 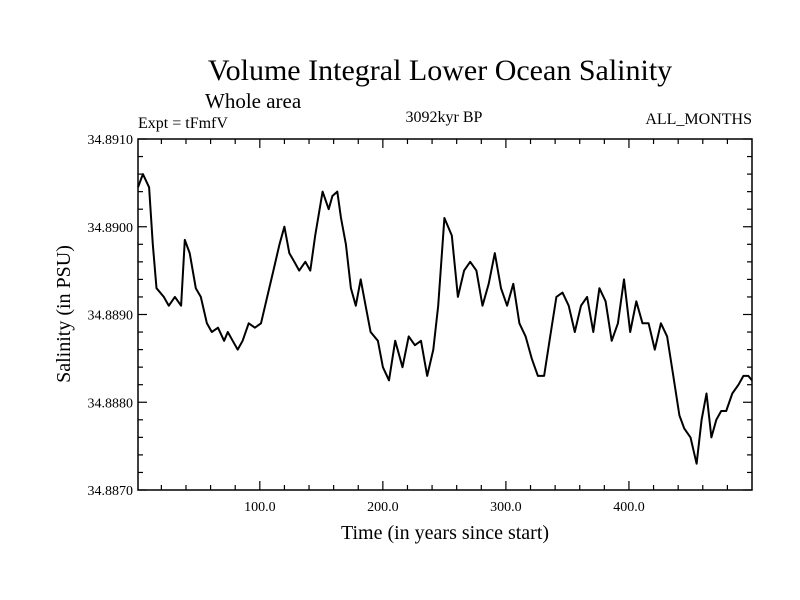 I want to click on x-tick-label: 100.0, so click(x=260, y=507).